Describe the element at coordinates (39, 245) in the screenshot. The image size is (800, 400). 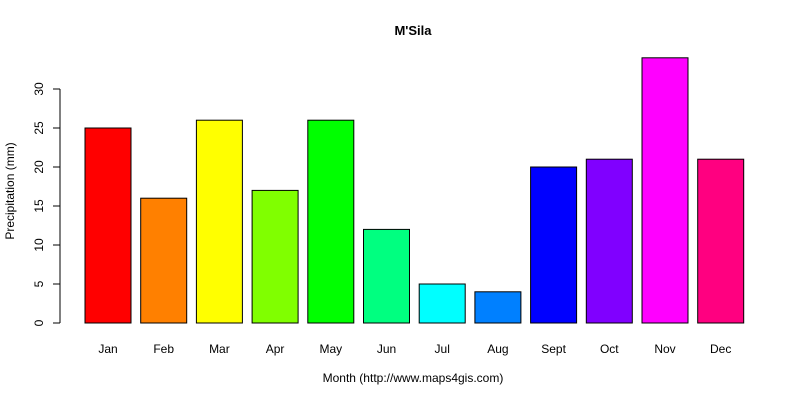
I see `y-tick-label: 10` at that location.